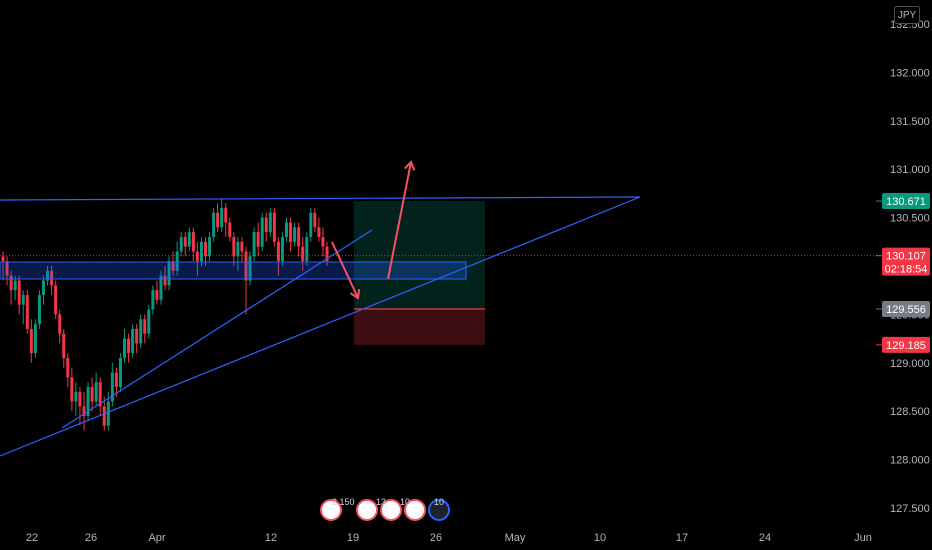 This screenshot has height=550, width=932. Describe the element at coordinates (419, 255) in the screenshot. I see `position-profit-zone` at that location.